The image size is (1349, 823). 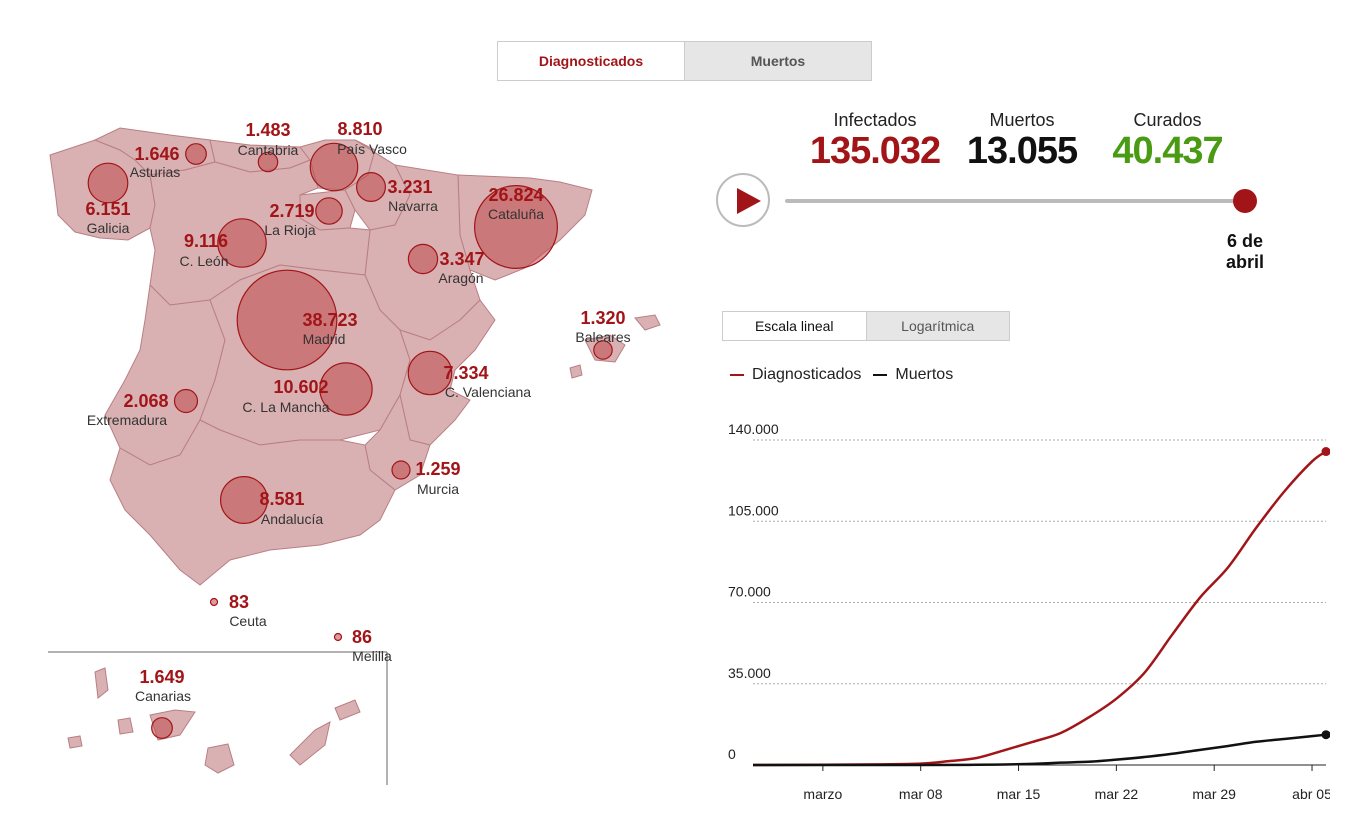 I want to click on y-tick-label: 0, so click(x=732, y=754).